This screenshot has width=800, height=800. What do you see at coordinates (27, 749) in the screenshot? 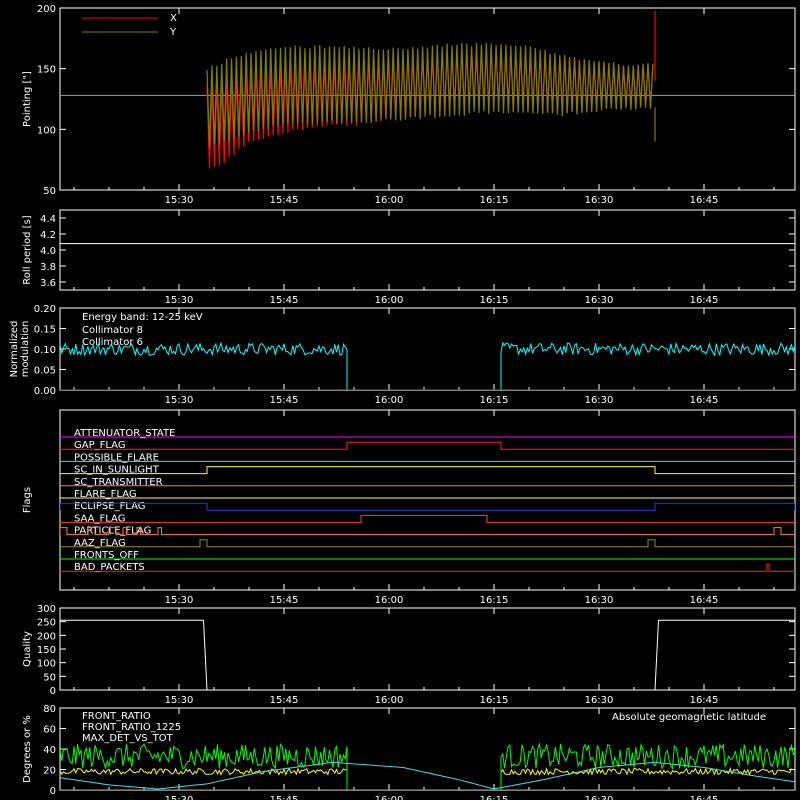
I see `y-axis-label: Degrees or %` at bounding box center [27, 749].